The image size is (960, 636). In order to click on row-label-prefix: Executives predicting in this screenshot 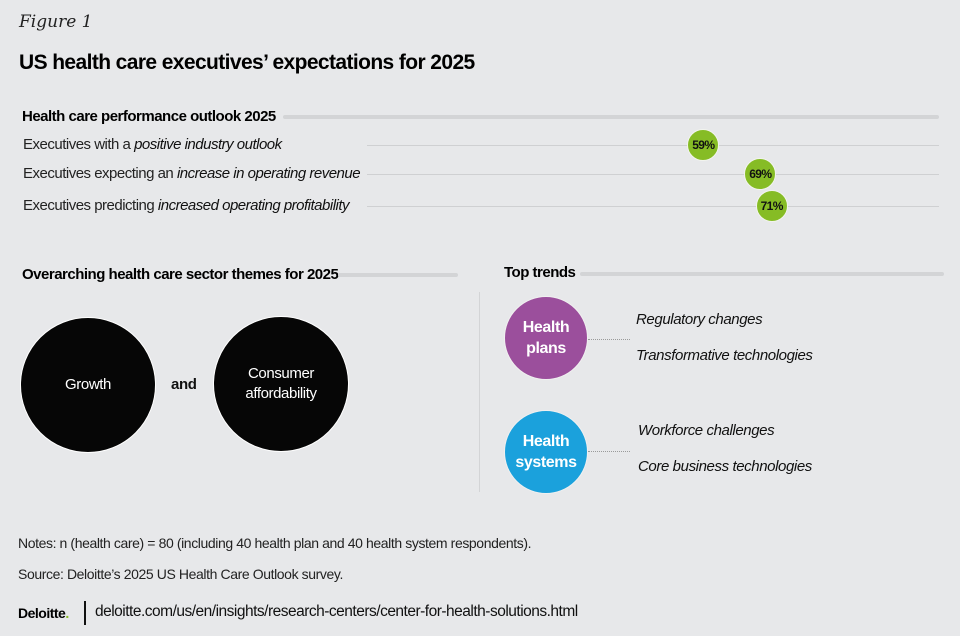, I will do `click(90, 205)`.